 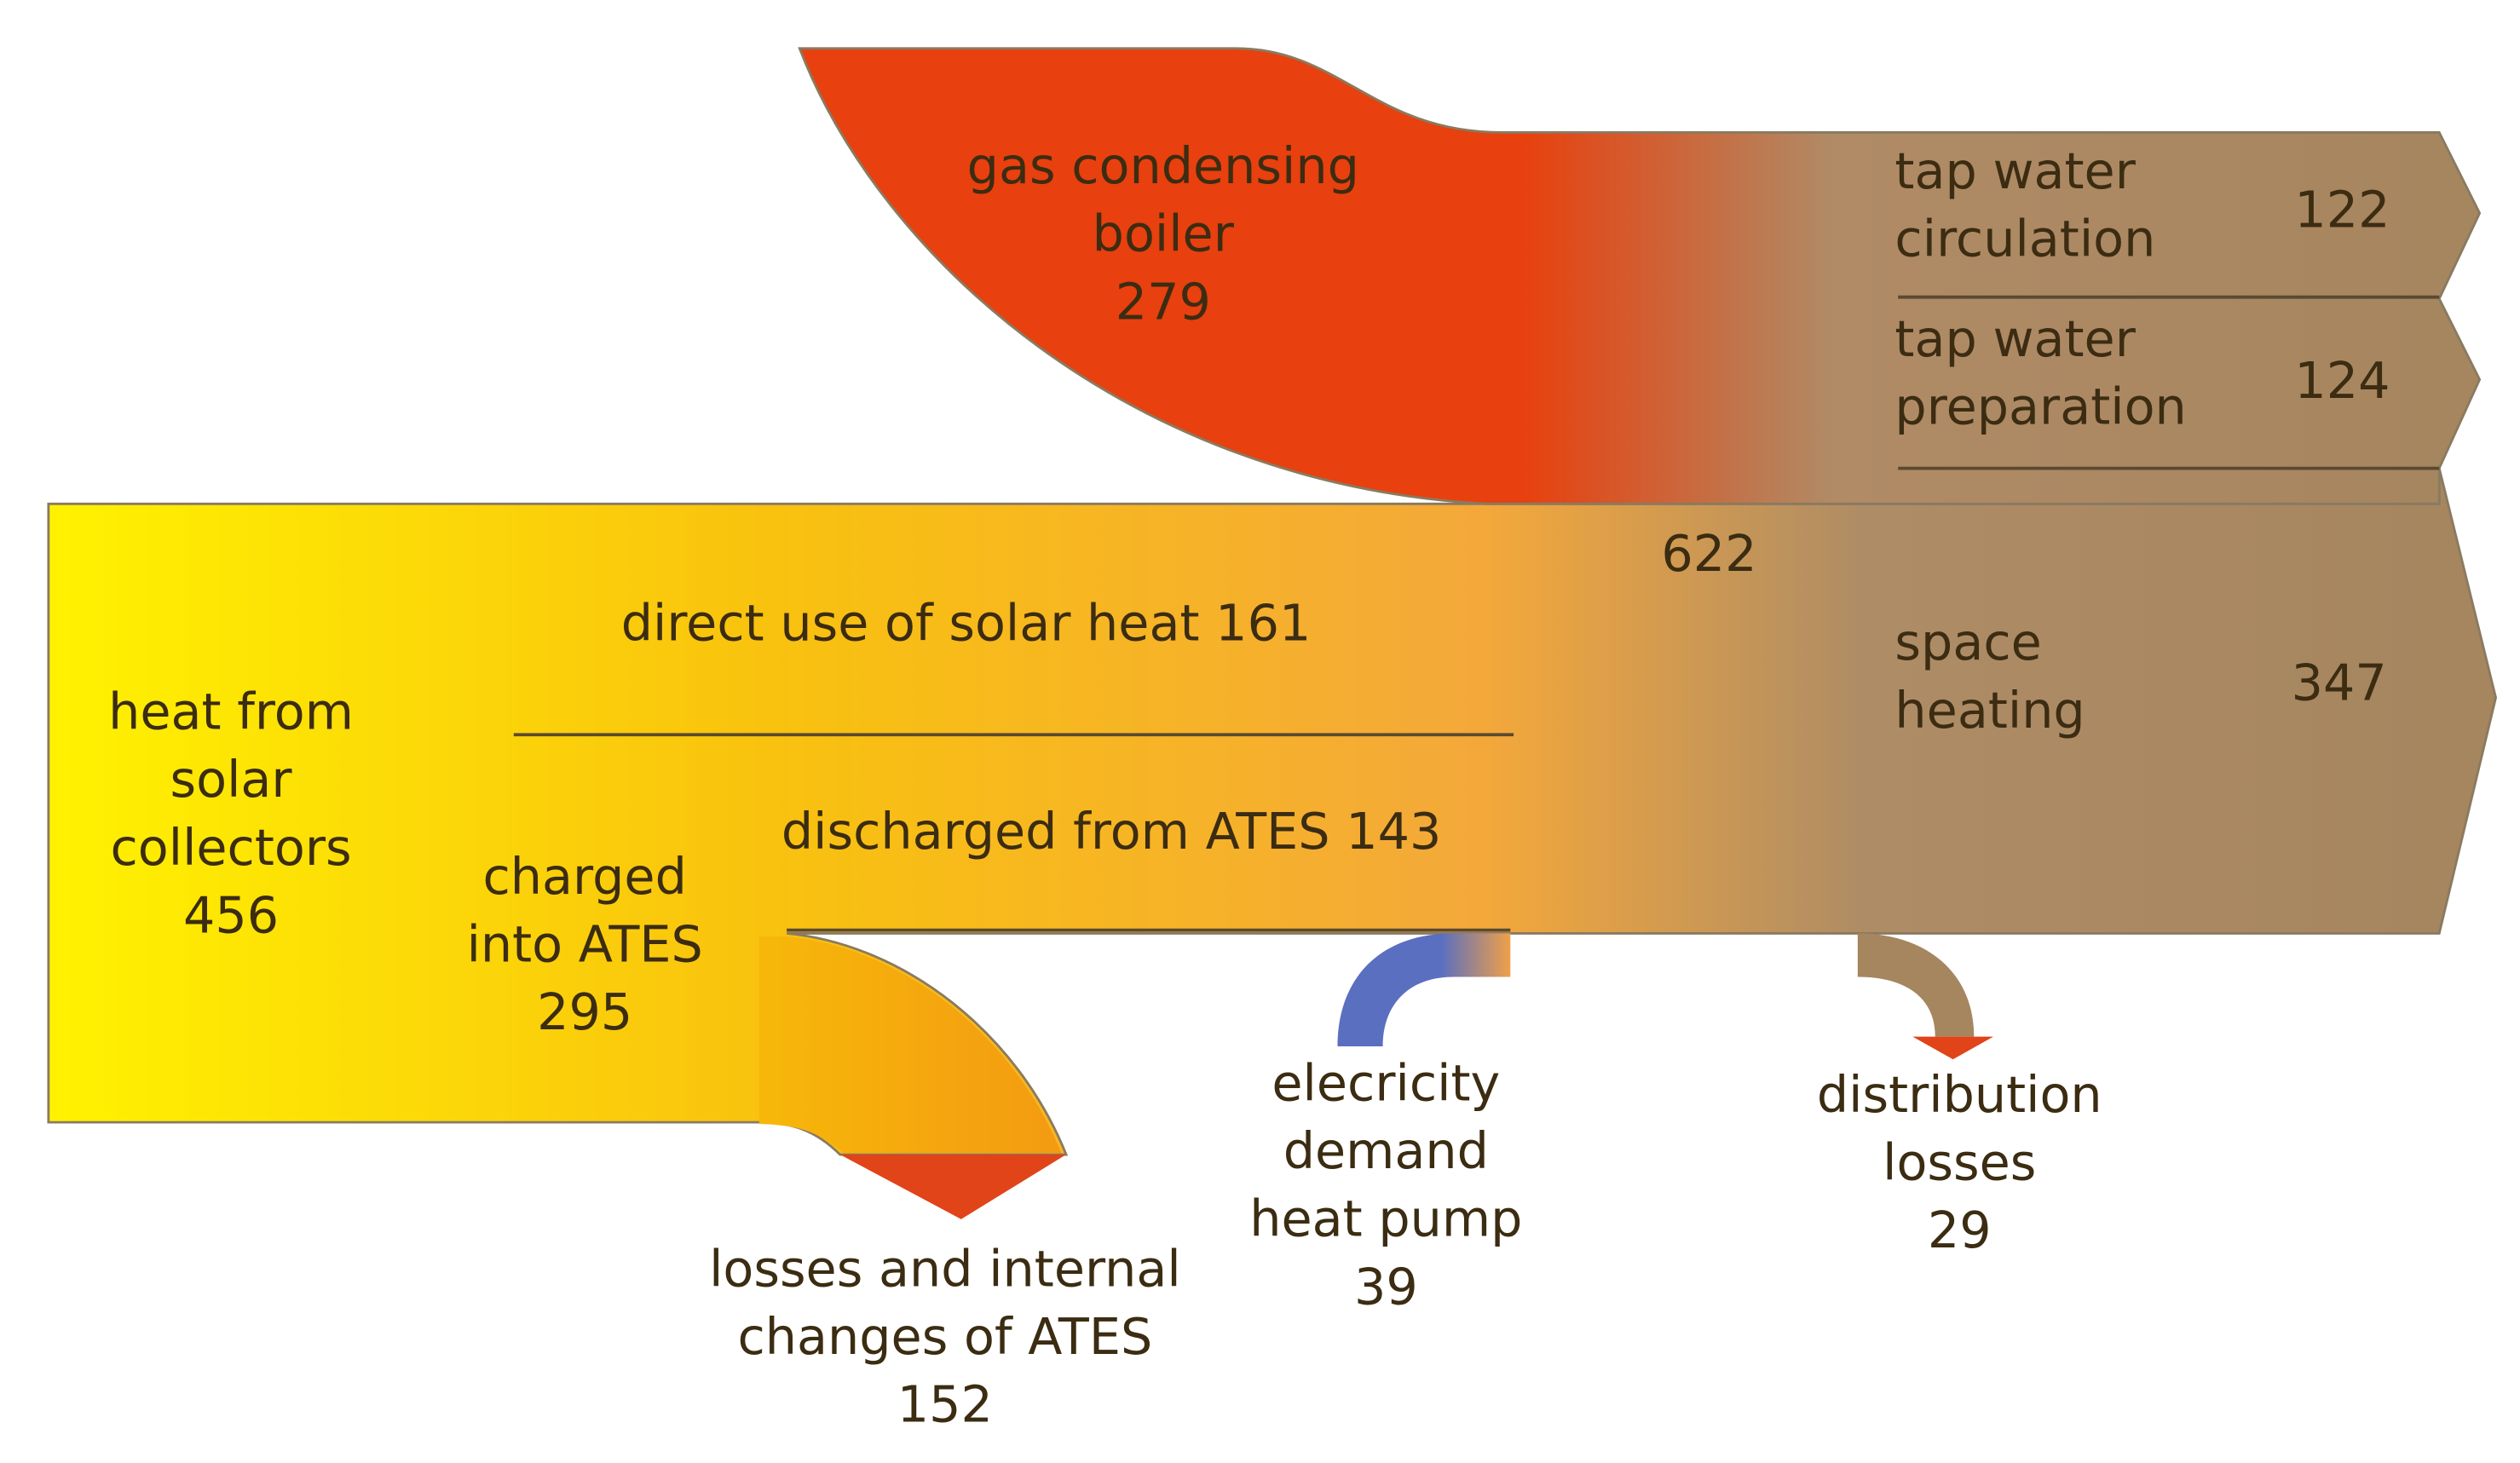 I want to click on label-line: demand, so click(x=1386, y=1151).